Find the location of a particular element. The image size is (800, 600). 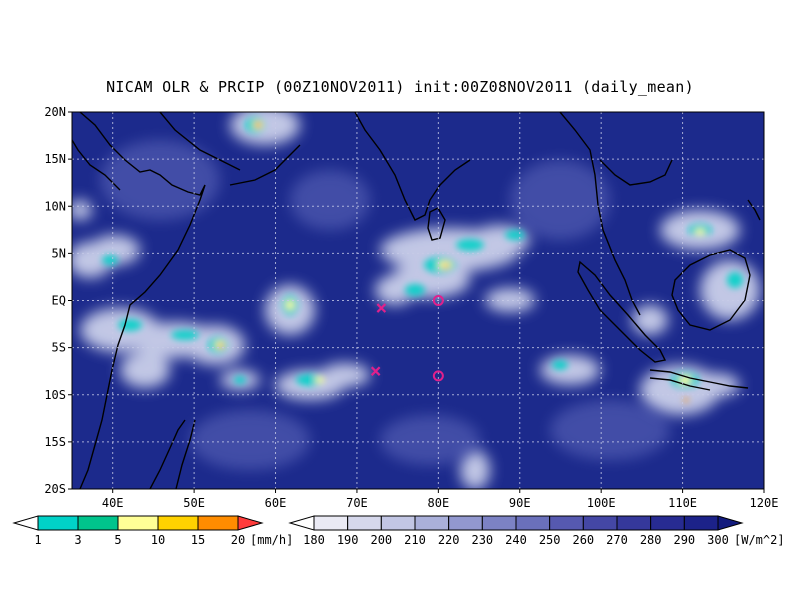

lat-tick-label: EQ is located at coordinates (59, 301).